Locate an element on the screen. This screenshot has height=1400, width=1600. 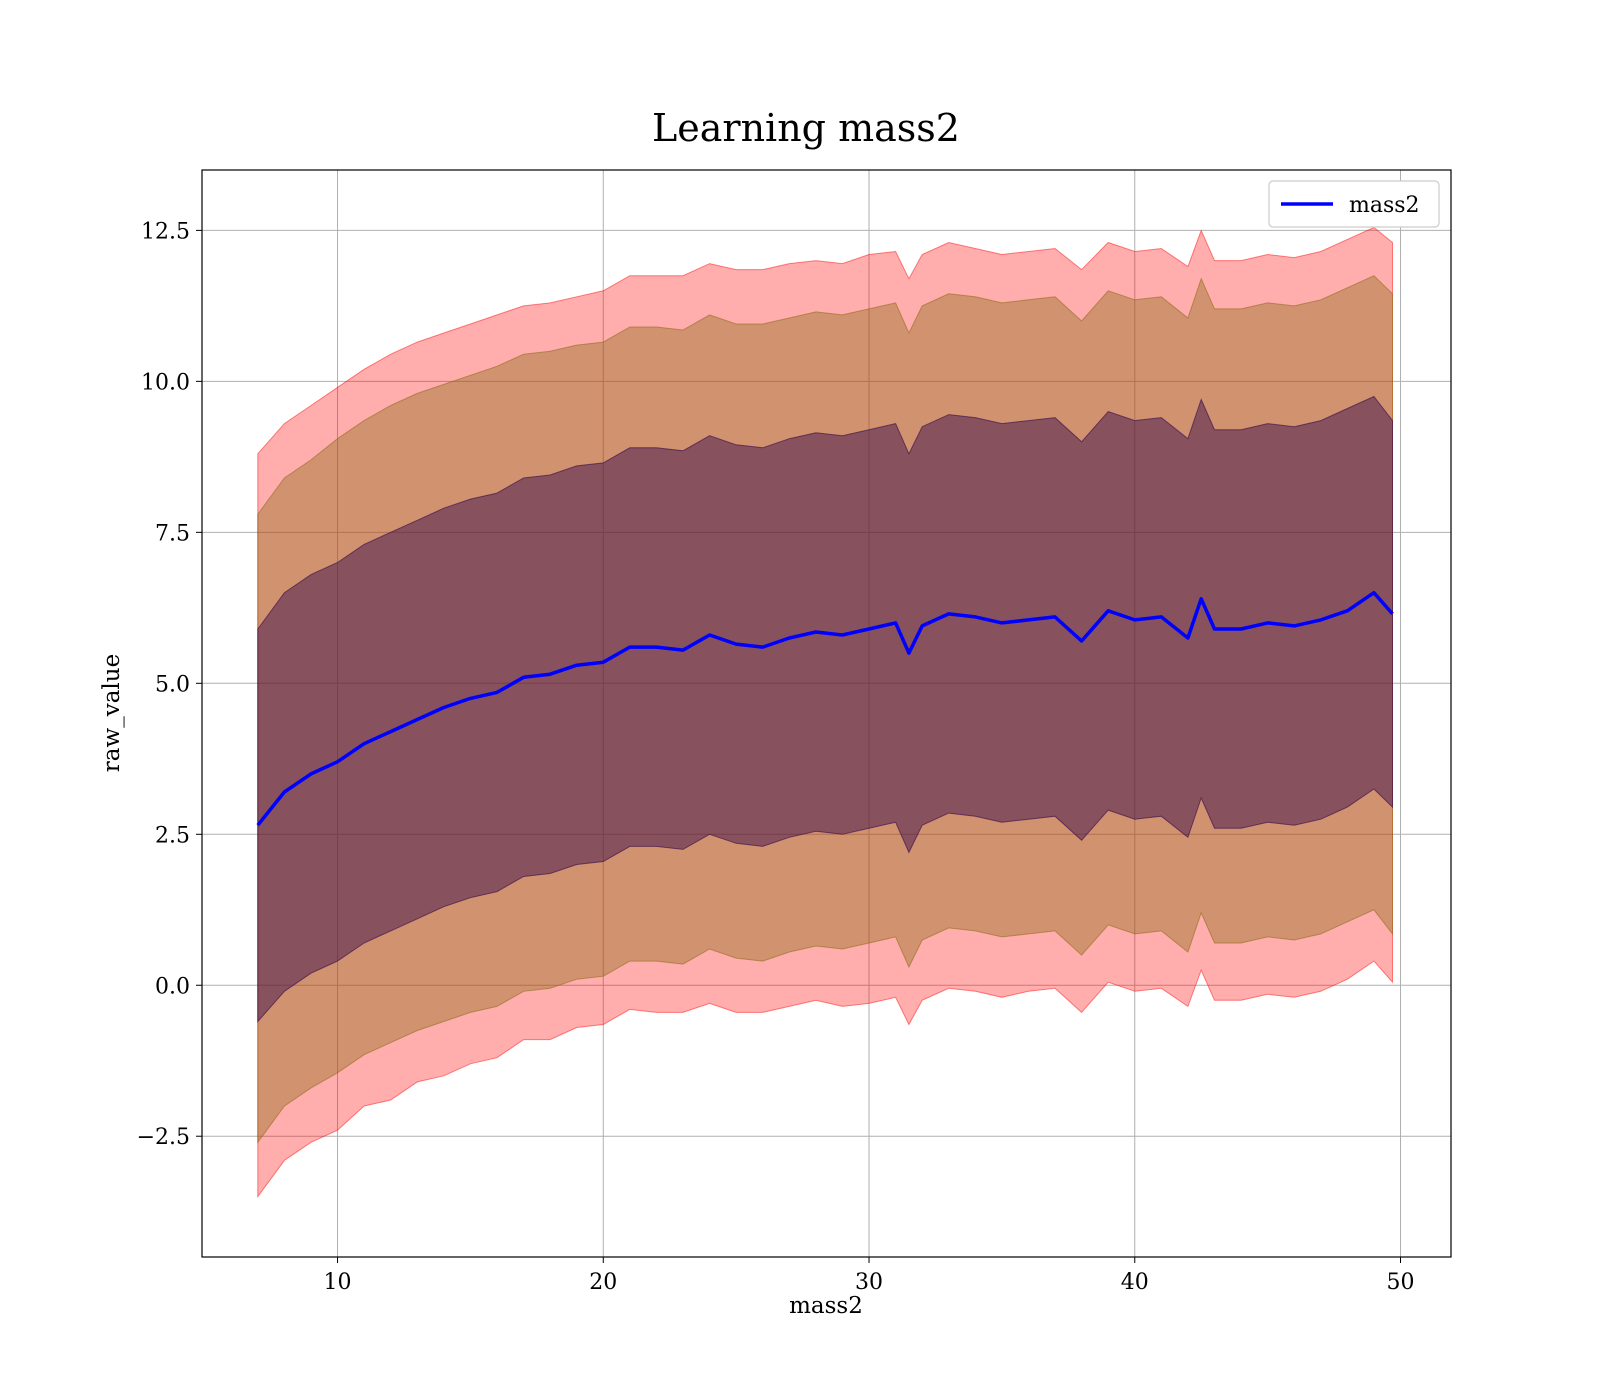
x-axis-label: mass2 is located at coordinates (826, 1306).